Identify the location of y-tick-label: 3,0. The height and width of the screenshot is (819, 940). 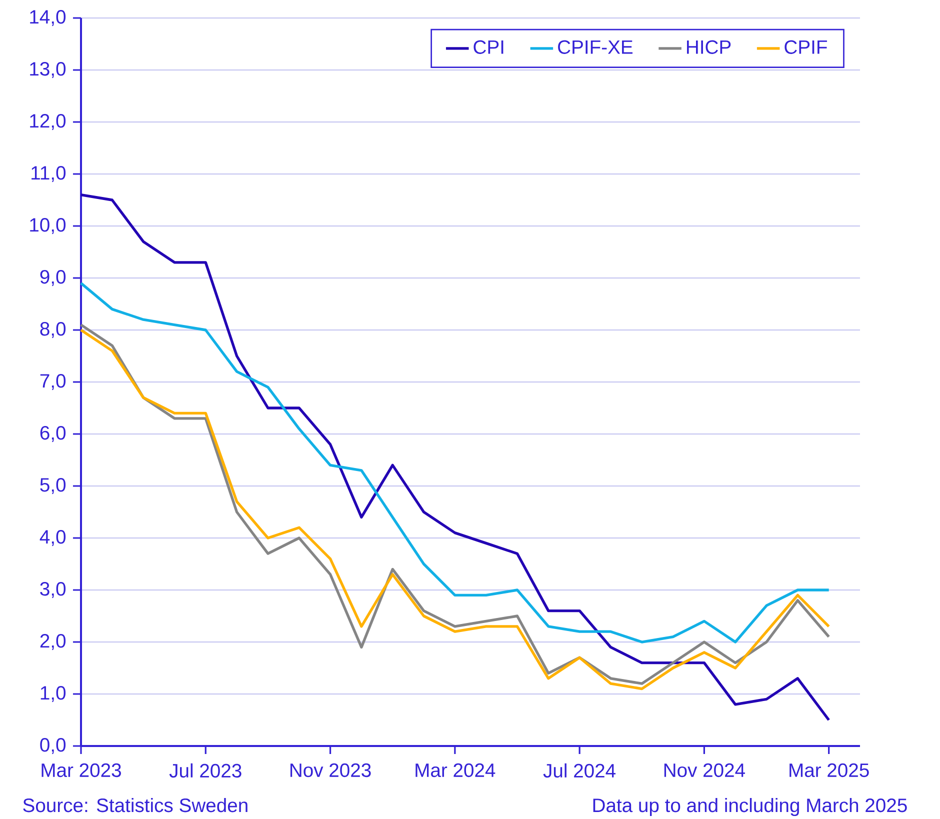
(53, 590).